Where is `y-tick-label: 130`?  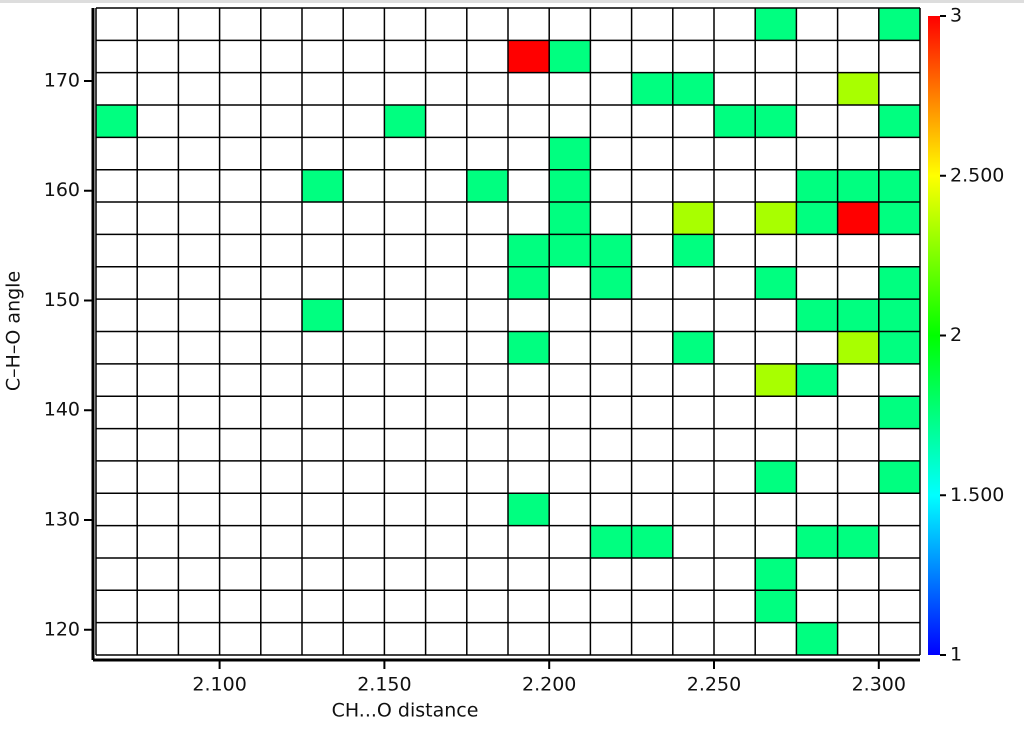
y-tick-label: 130 is located at coordinates (62, 520).